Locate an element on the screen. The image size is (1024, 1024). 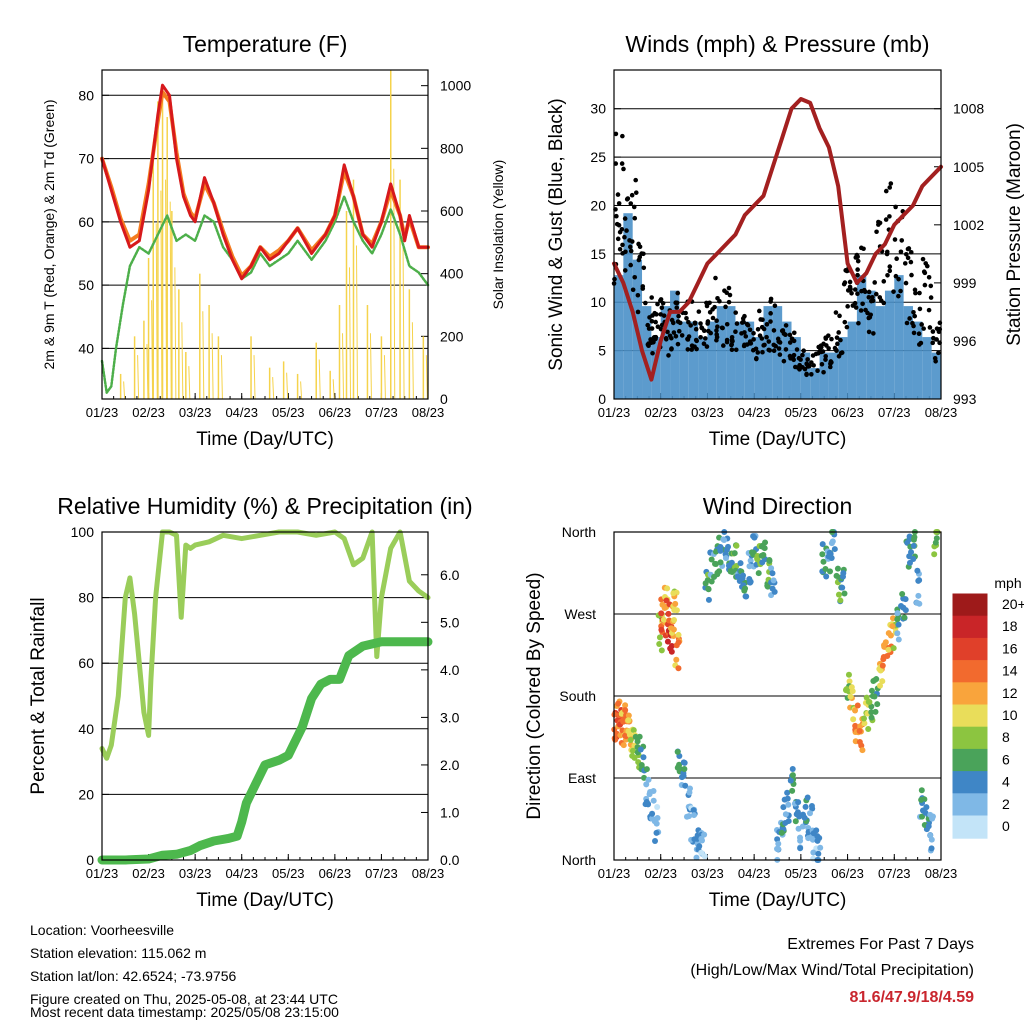
chart-title-2: Winds (mph) & Pressure (mb) is located at coordinates (777, 44).